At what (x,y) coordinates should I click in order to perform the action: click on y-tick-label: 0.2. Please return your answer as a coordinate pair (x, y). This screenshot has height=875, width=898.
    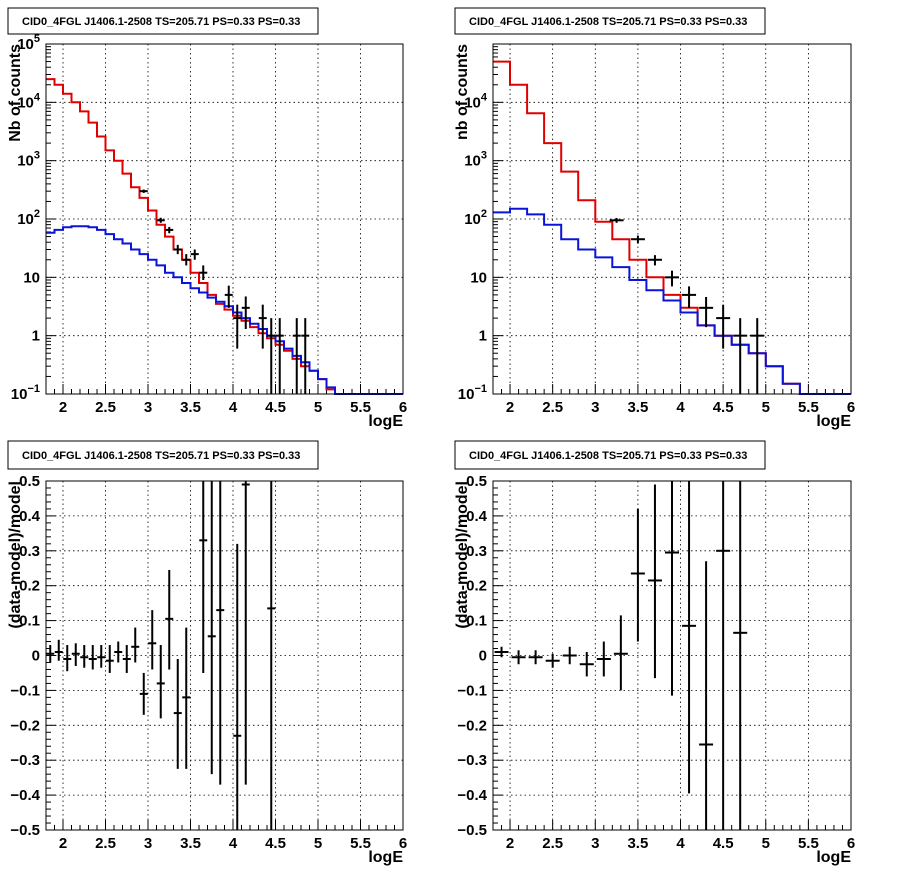
    Looking at the image, I should click on (476, 586).